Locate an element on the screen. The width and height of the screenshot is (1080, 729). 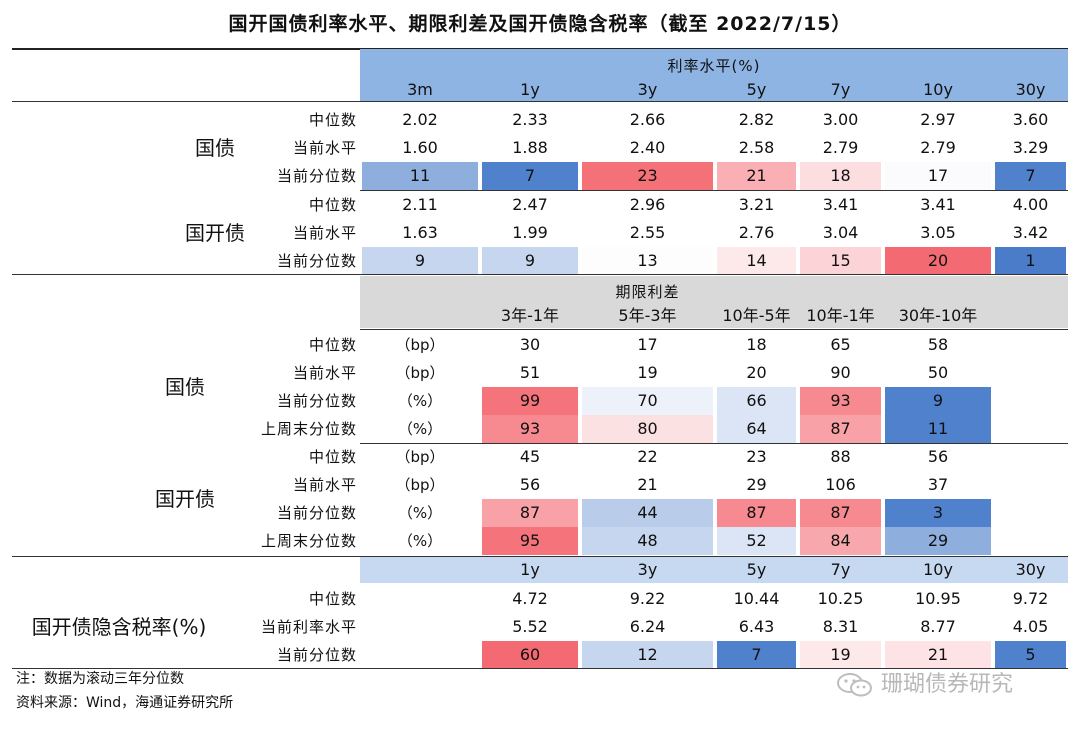
value-cell: 2.76 is located at coordinates (756, 232).